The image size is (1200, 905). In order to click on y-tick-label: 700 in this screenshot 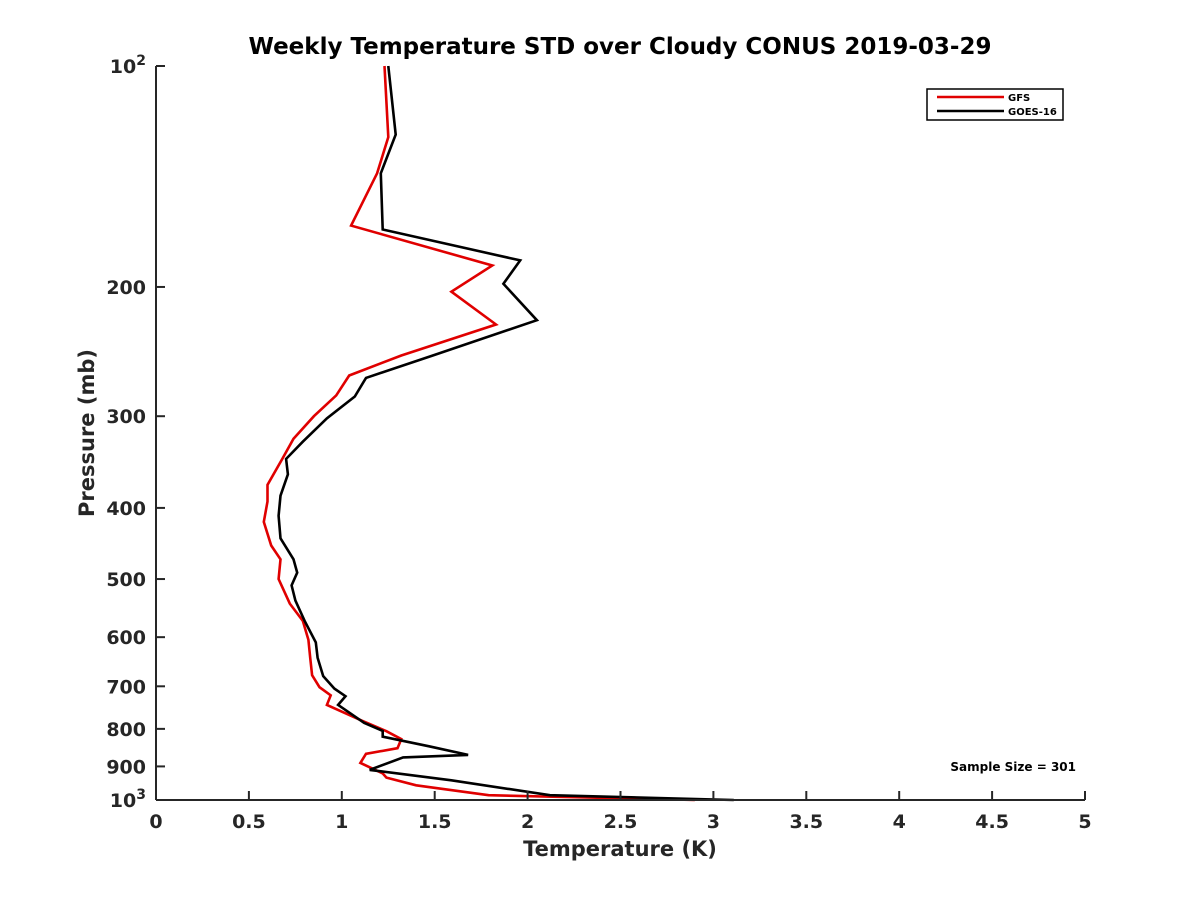, I will do `click(126, 687)`.